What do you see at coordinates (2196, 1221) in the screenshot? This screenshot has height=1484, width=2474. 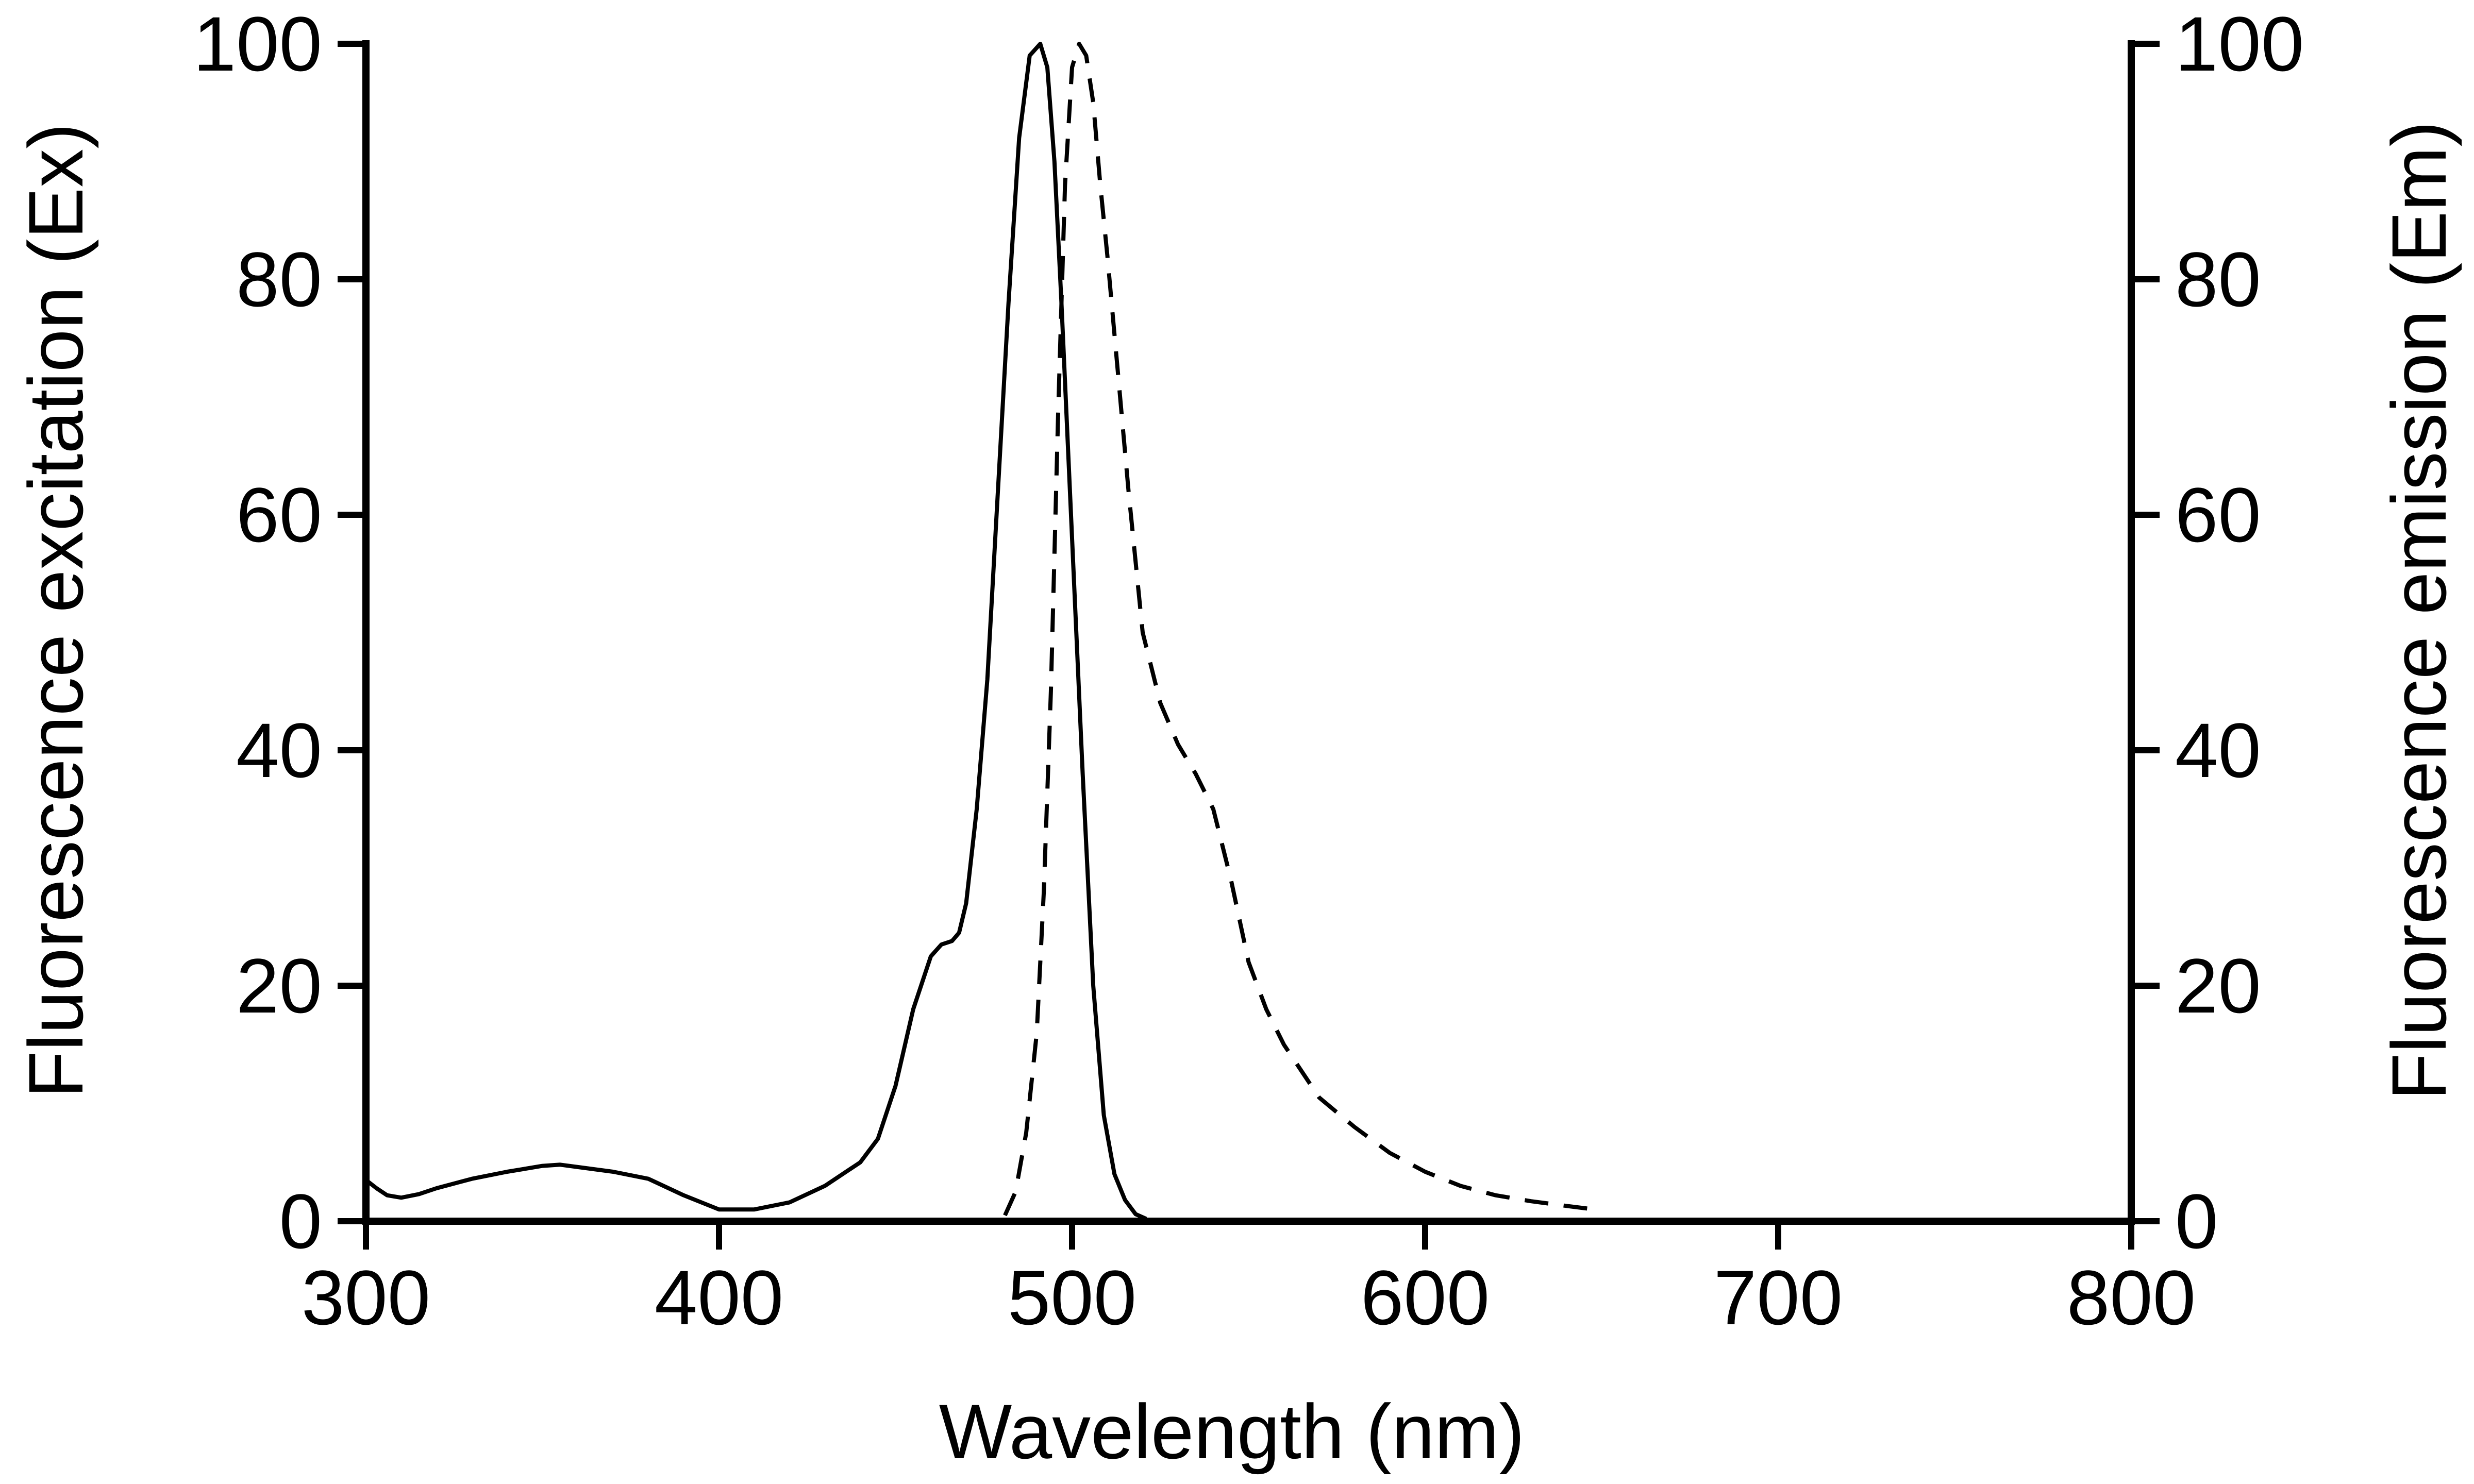 I see `y-tick-label-right: 0` at bounding box center [2196, 1221].